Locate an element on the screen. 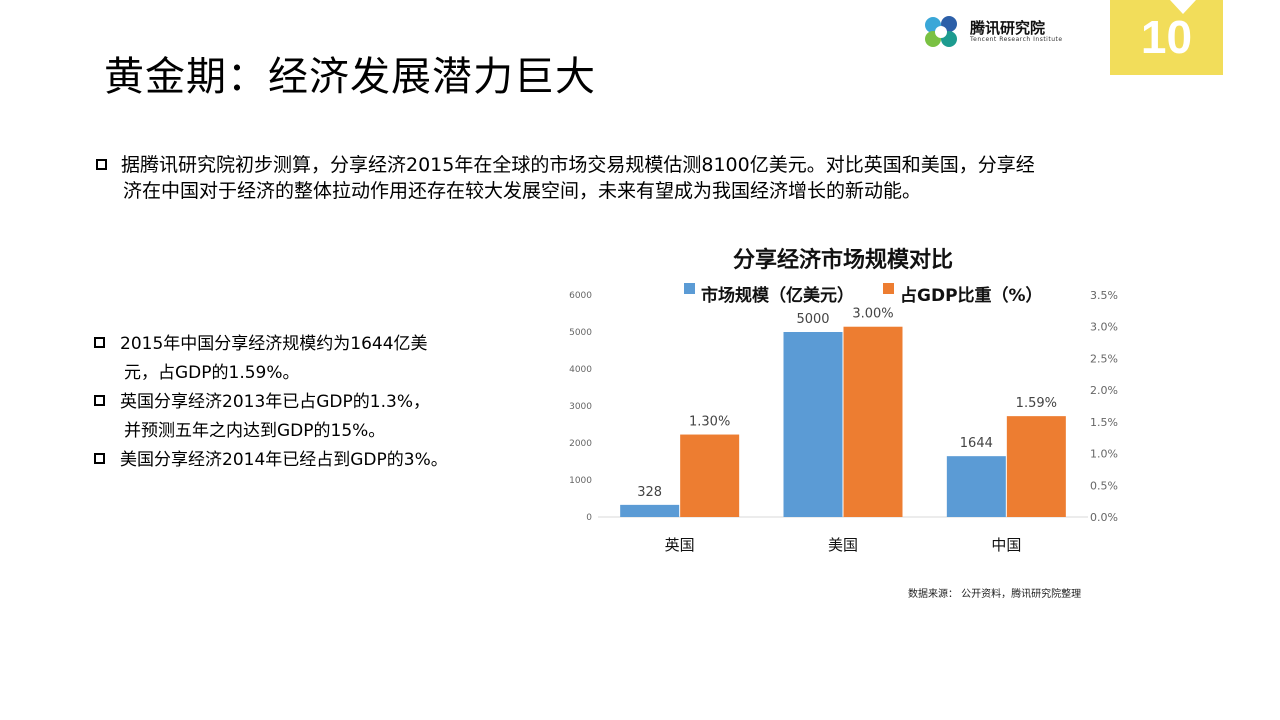 Image resolution: width=1280 pixels, height=720 pixels. left-axis-tick-label: 2000 is located at coordinates (580, 444).